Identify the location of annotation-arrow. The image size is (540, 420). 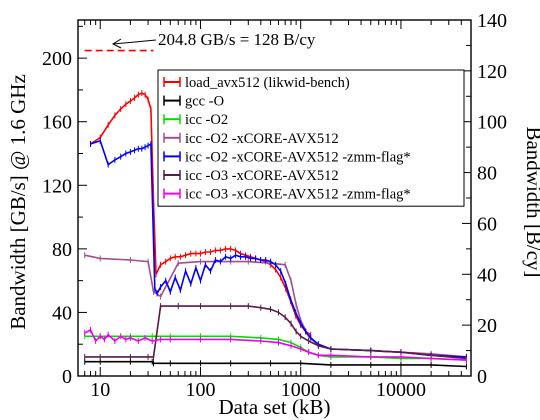
(134, 42).